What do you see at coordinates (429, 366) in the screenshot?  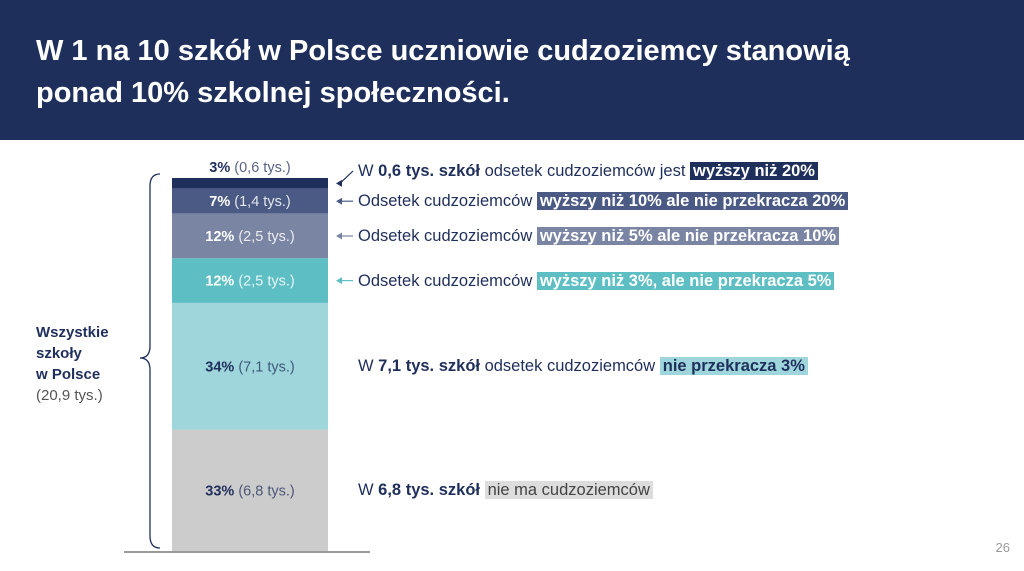 I see `annotation-bold-5: 7,1 tys. szkół` at bounding box center [429, 366].